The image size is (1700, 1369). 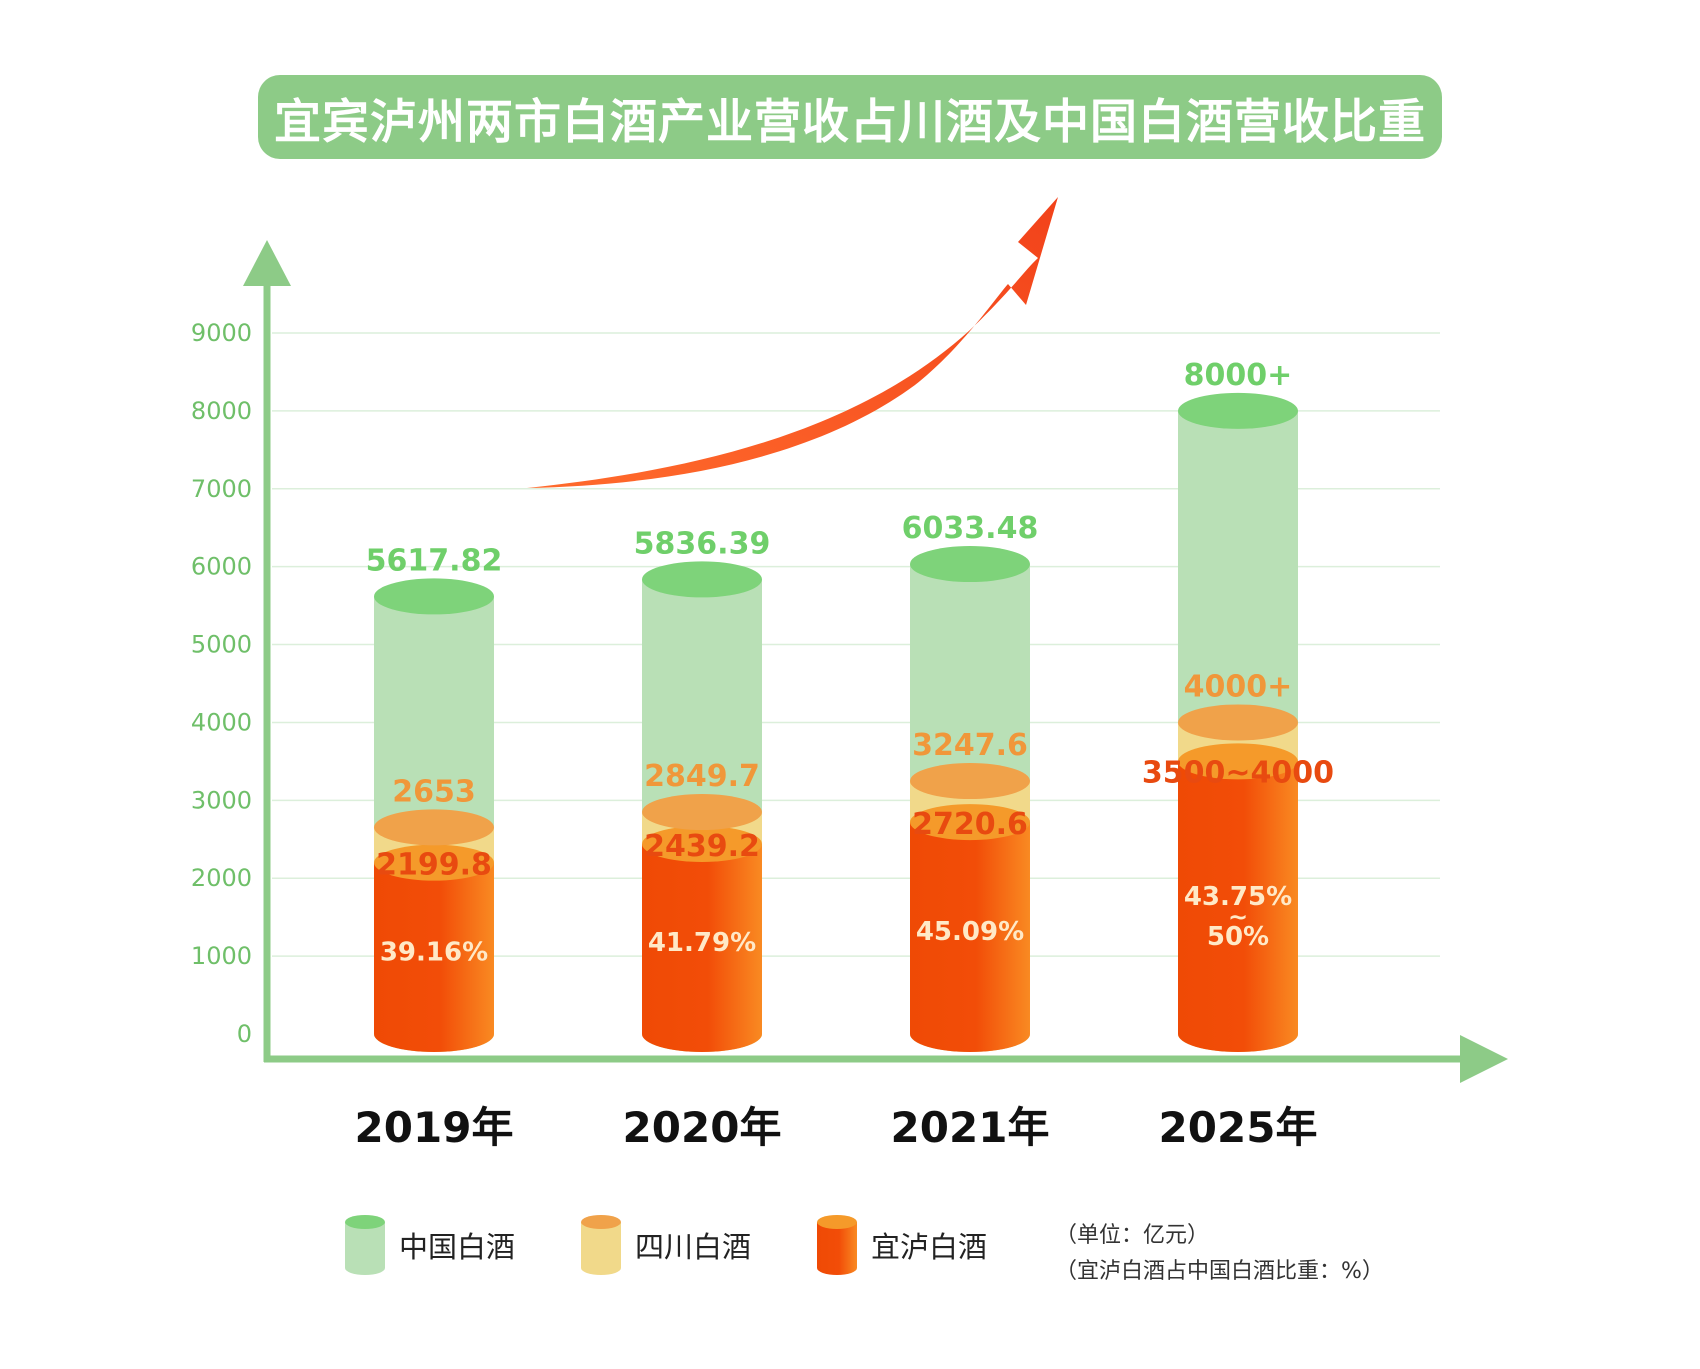 I want to click on trend-arrow, so click(x=792, y=342).